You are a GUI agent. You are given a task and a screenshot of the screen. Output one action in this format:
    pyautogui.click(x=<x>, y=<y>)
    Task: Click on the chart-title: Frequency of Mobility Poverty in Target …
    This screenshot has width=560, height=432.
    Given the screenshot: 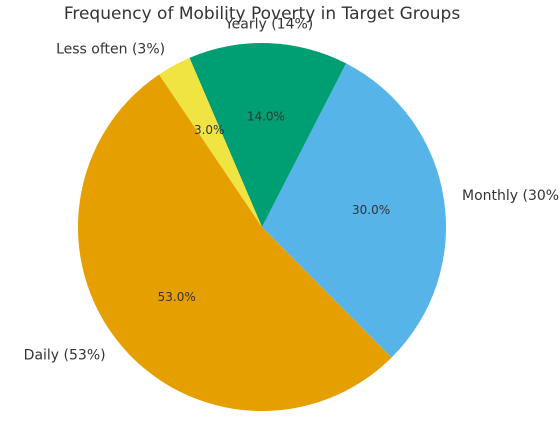 What is the action you would take?
    pyautogui.click(x=262, y=14)
    